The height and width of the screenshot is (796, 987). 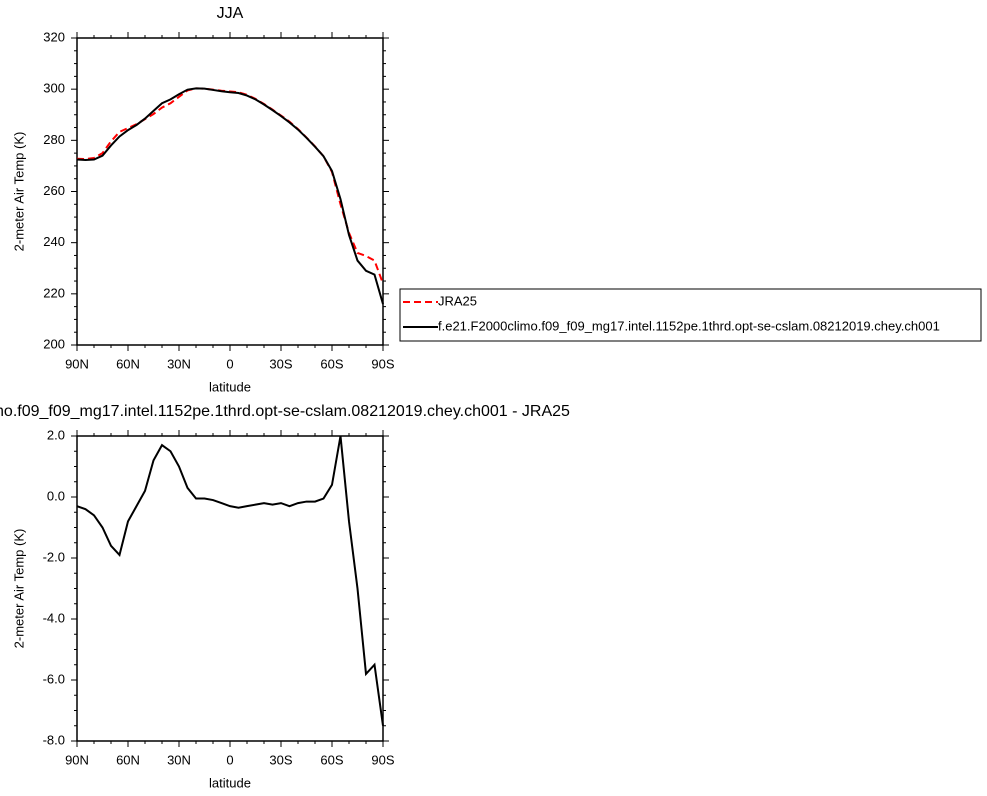 I want to click on y-tick-label: 200, so click(x=54, y=343).